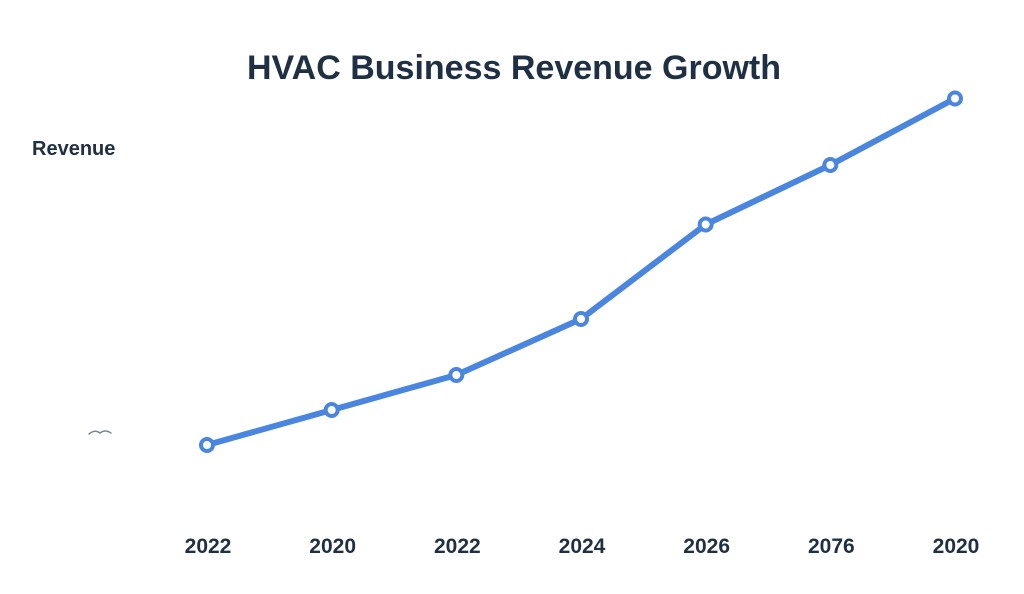  I want to click on x-tick-label-2: 2022, so click(457, 546).